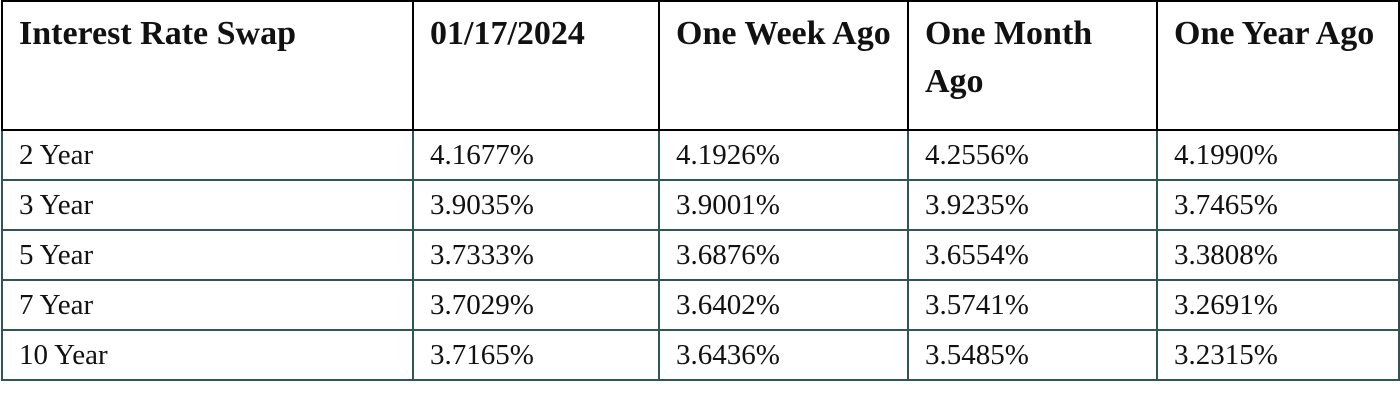  Describe the element at coordinates (1278, 205) in the screenshot. I see `rate-cell: 3.7465%` at that location.